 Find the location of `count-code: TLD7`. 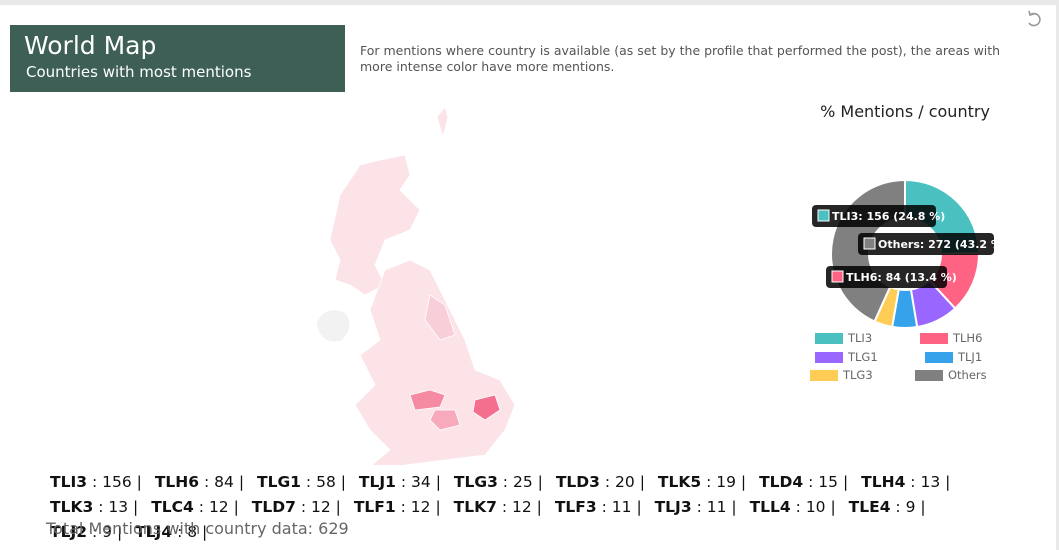

count-code: TLD7 is located at coordinates (273, 507).